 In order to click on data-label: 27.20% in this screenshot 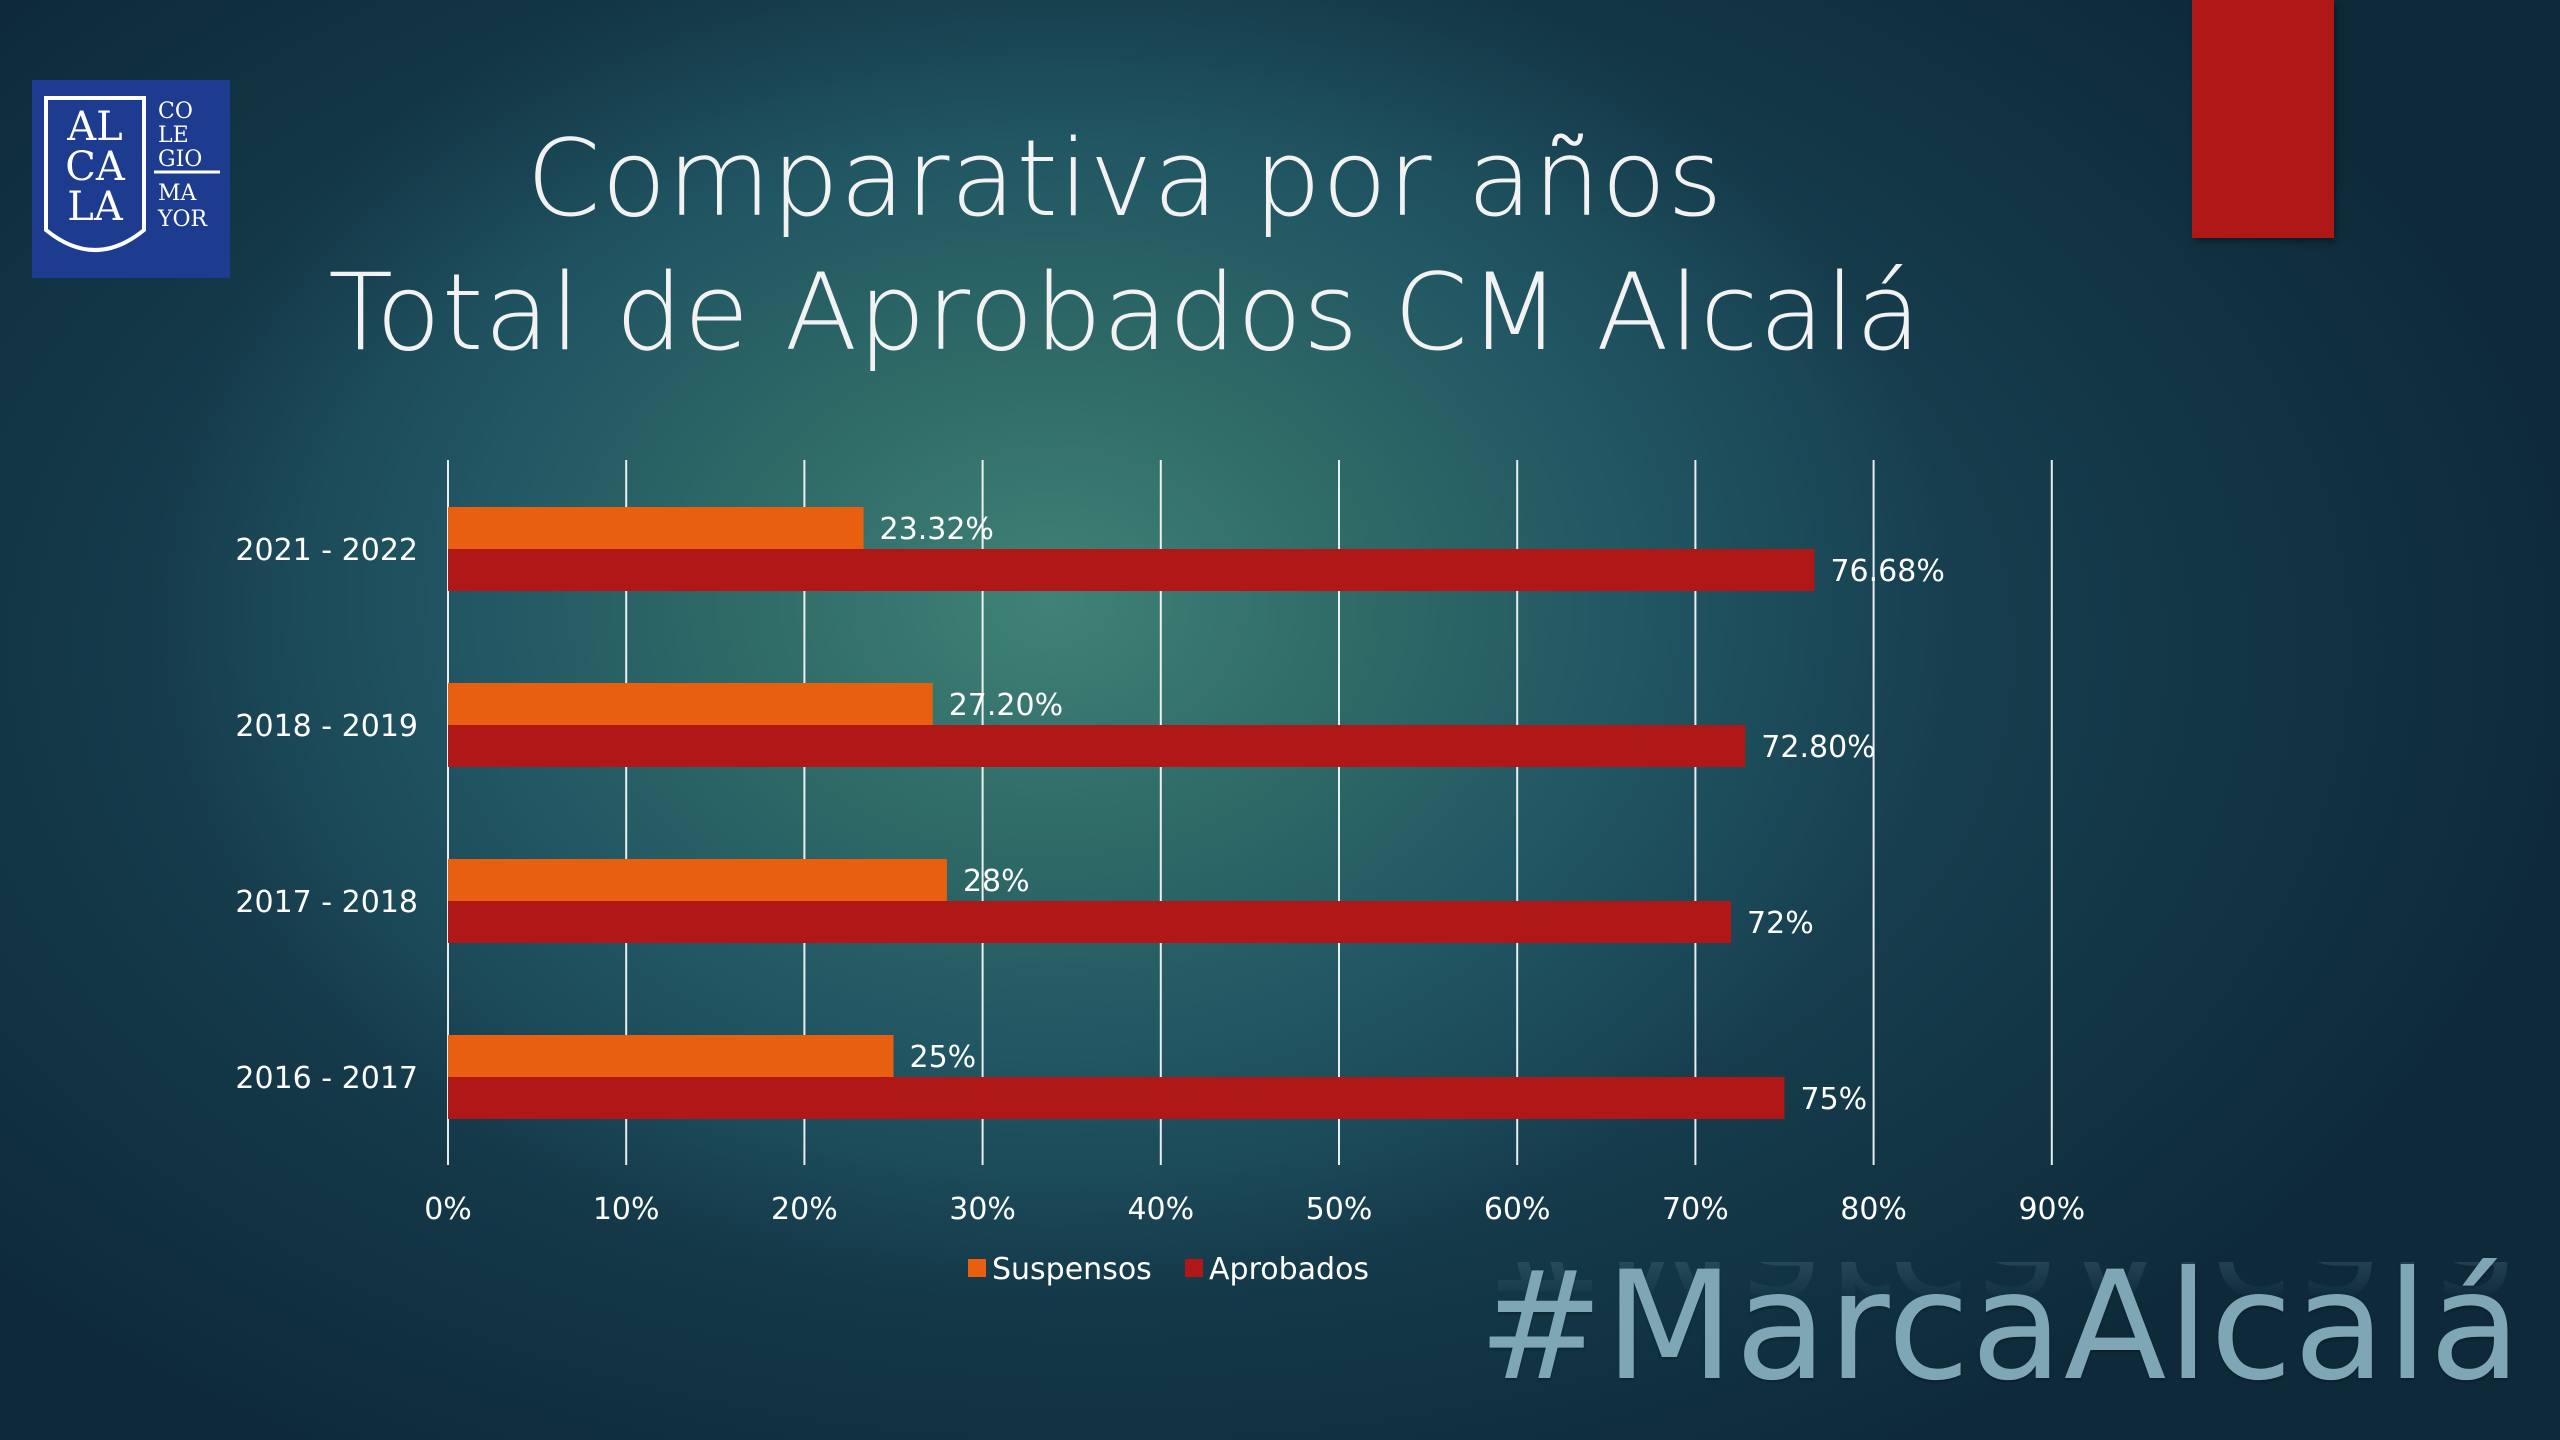, I will do `click(1006, 705)`.